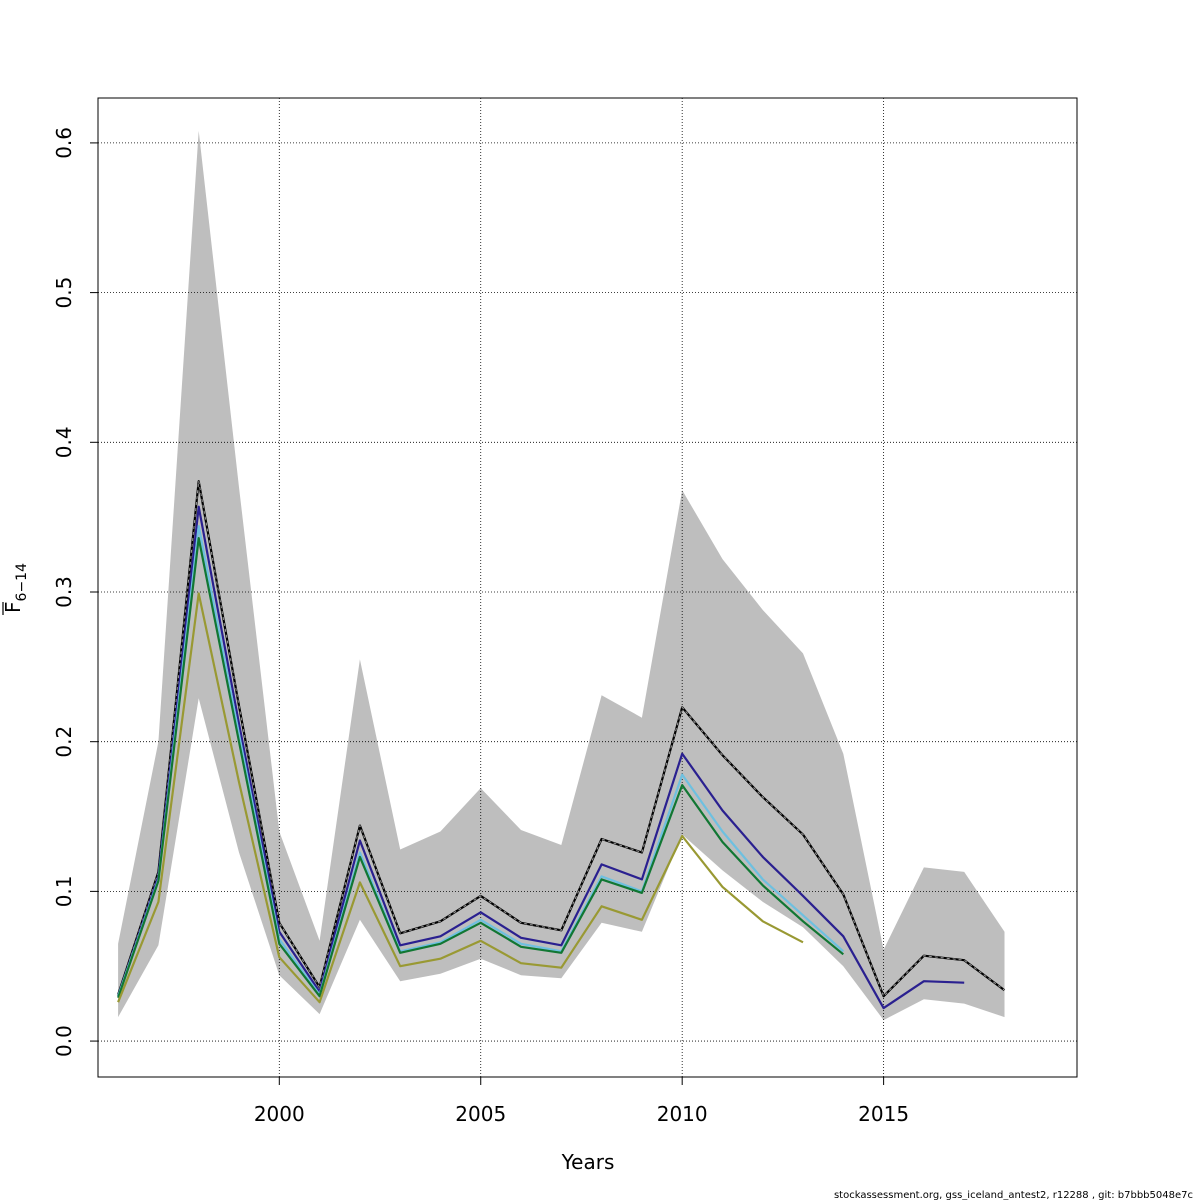 This screenshot has height=1200, width=1200. I want to click on y-tick-label-group-0.4: 0.4, so click(64, 442).